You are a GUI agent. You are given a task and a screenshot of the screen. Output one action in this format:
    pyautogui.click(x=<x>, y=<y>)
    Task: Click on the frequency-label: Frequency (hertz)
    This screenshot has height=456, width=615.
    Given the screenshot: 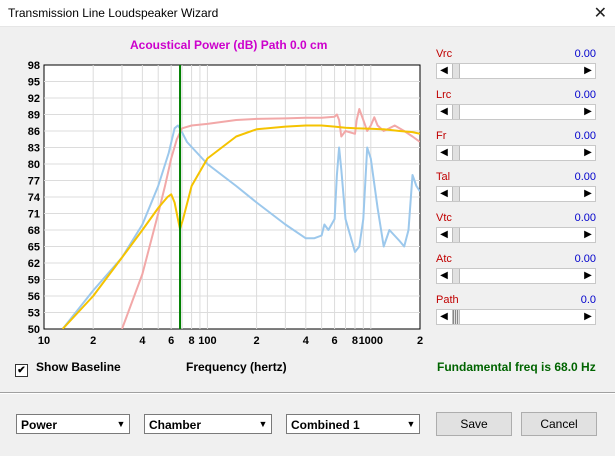 What is the action you would take?
    pyautogui.click(x=236, y=367)
    